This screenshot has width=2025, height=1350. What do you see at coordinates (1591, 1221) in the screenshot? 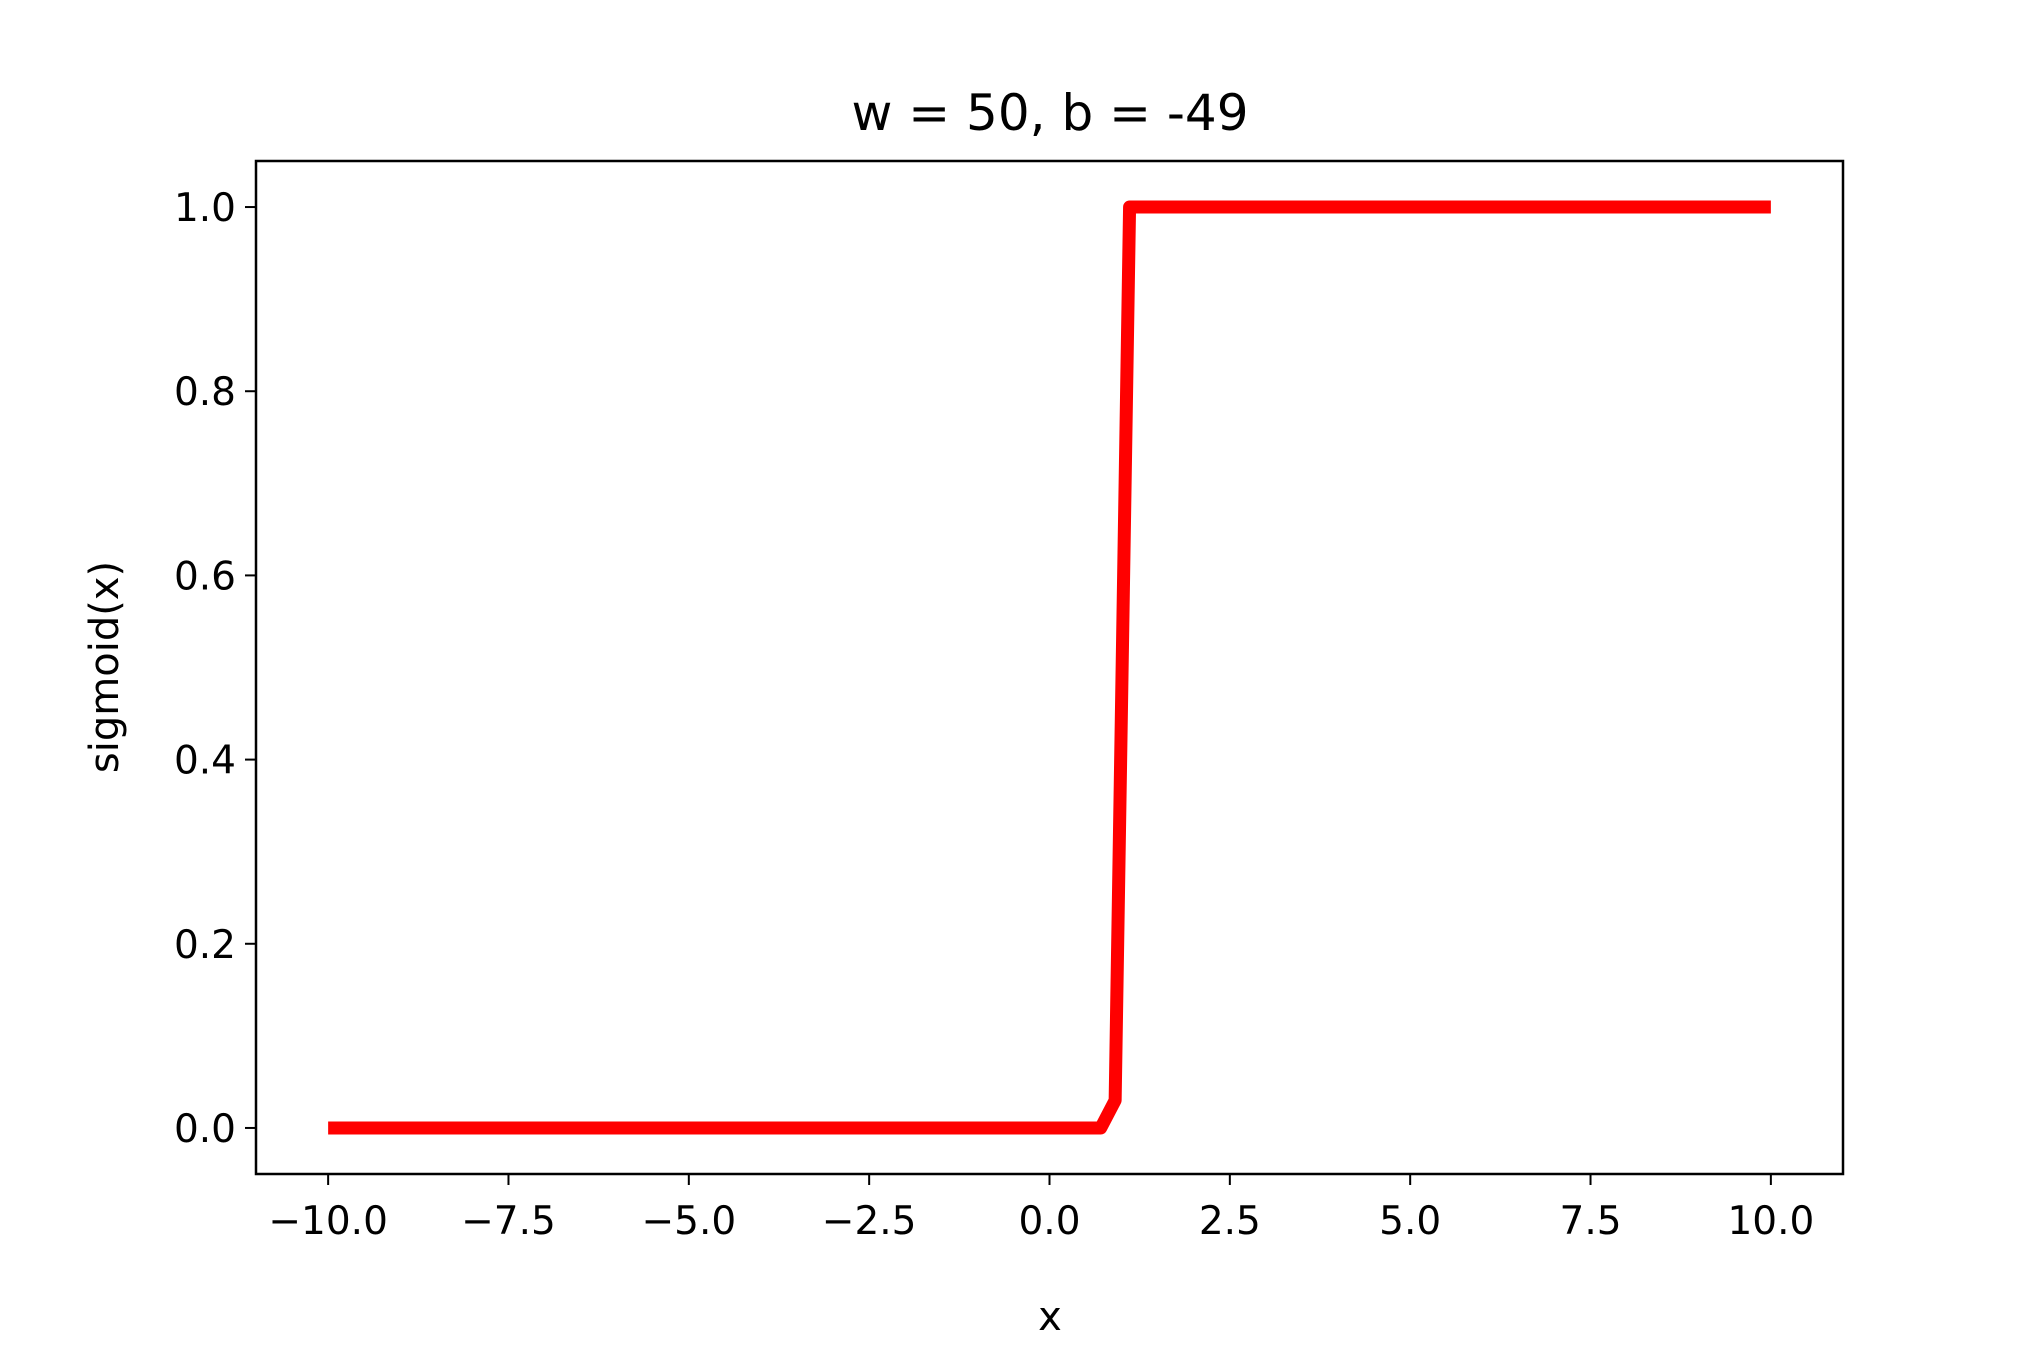
I see `x-tick-label: 7.5` at bounding box center [1591, 1221].